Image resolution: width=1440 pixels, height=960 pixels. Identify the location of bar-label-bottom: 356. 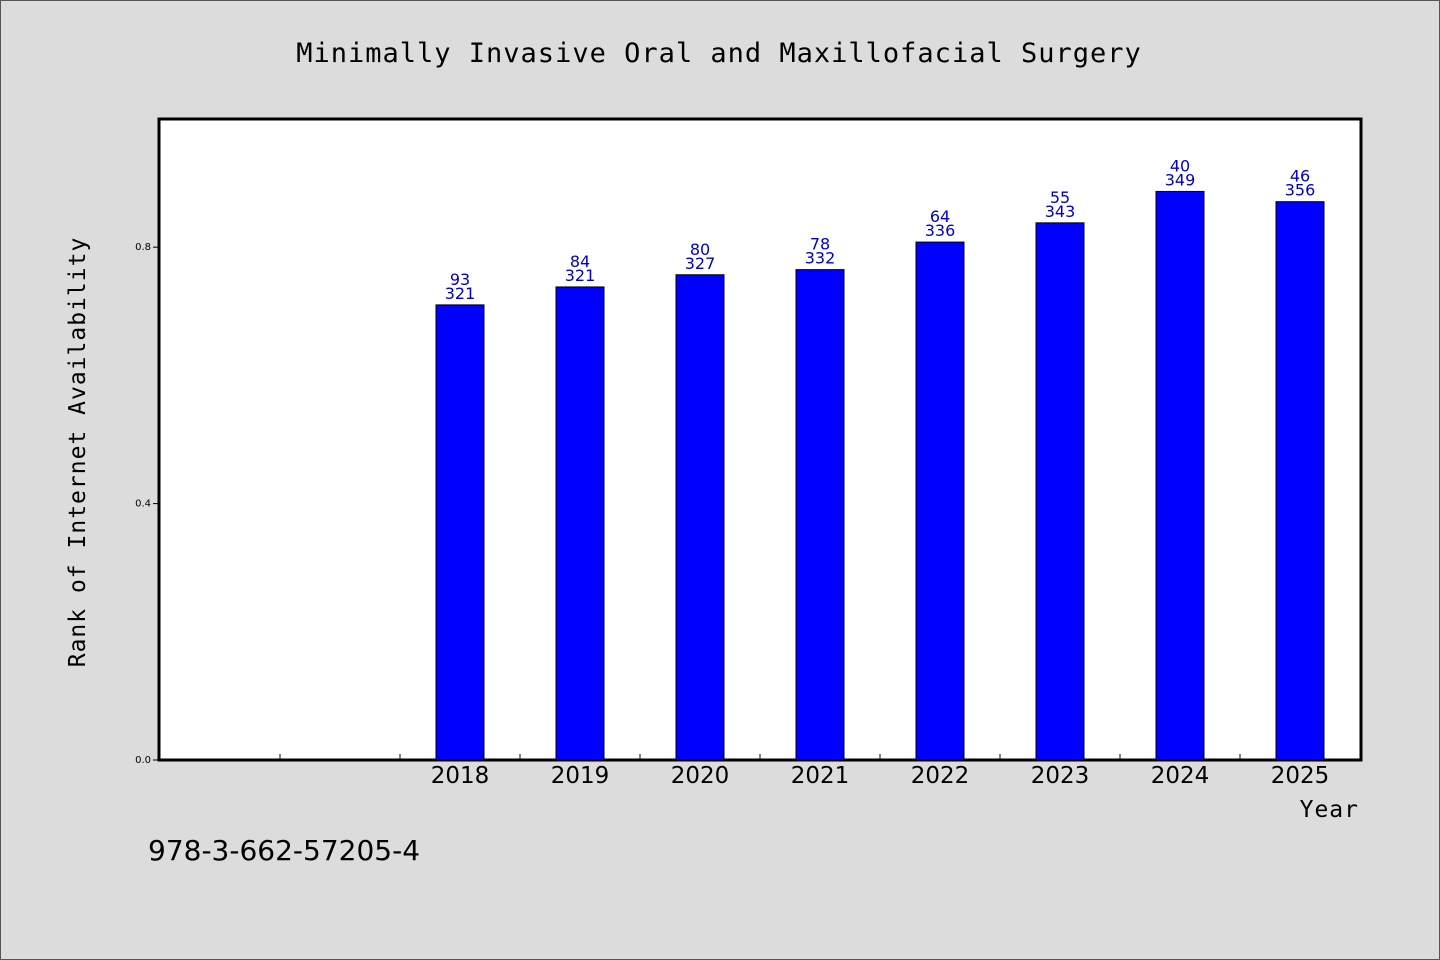
(1300, 190).